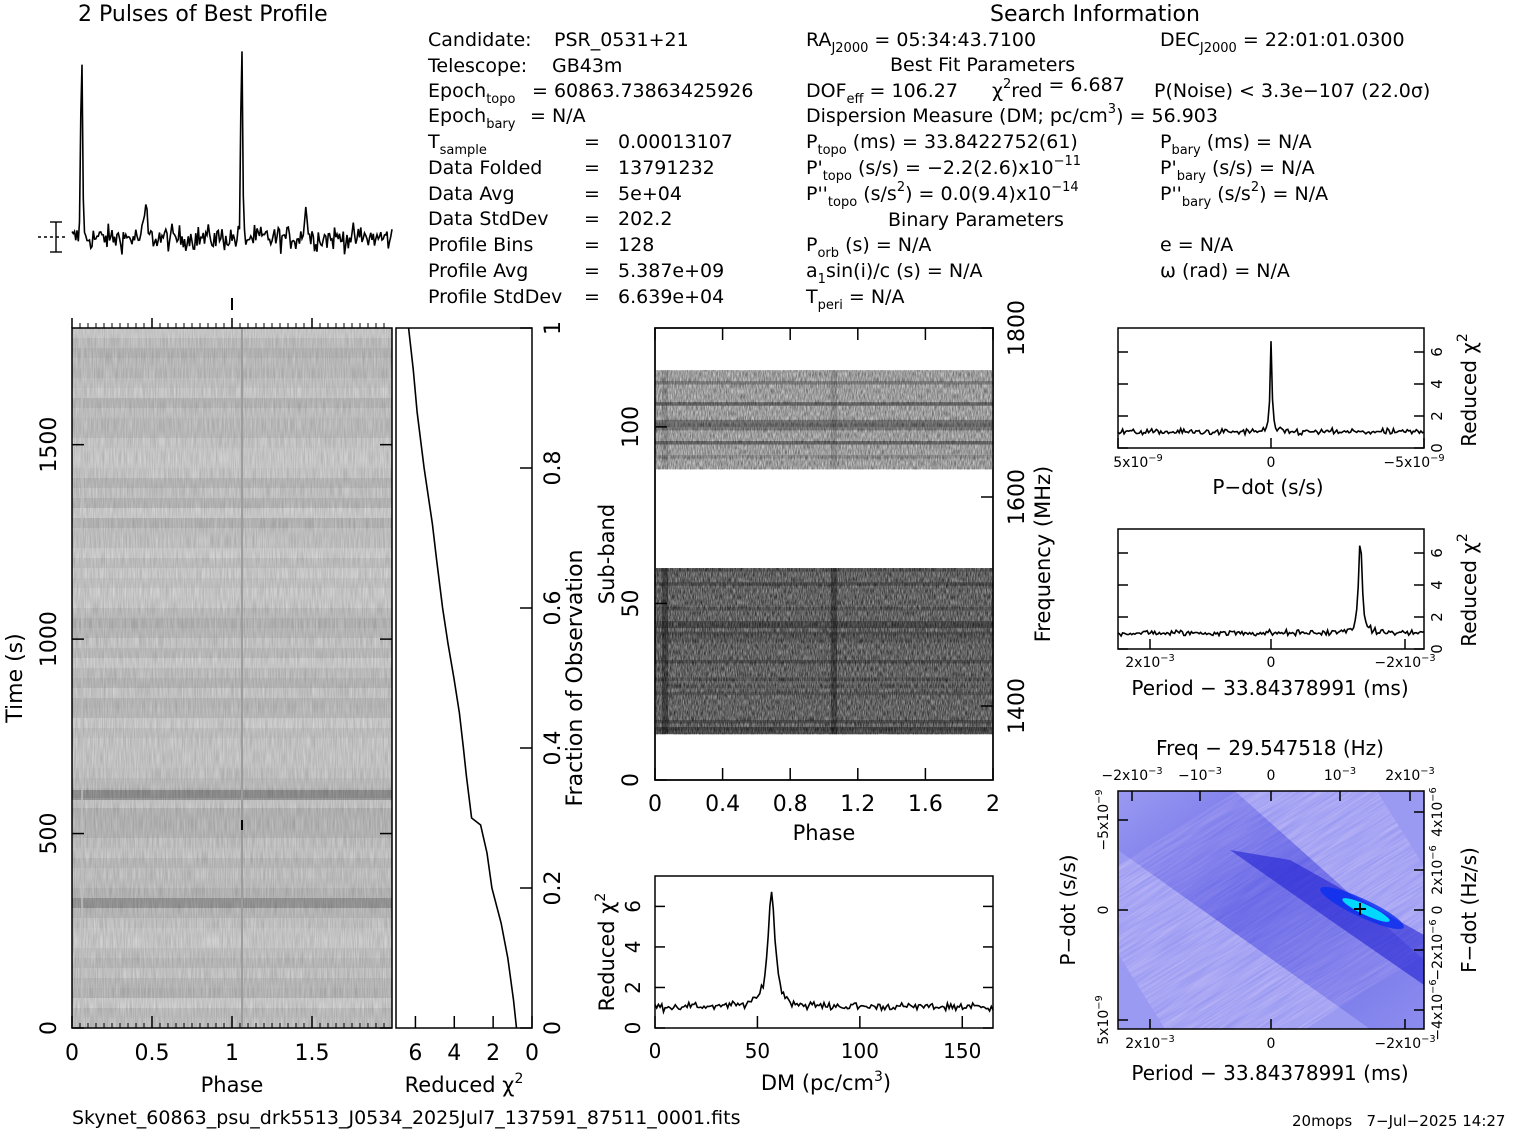 This screenshot has height=1133, width=1517. What do you see at coordinates (722, 804) in the screenshot?
I see `sb-xtick: 0.4` at bounding box center [722, 804].